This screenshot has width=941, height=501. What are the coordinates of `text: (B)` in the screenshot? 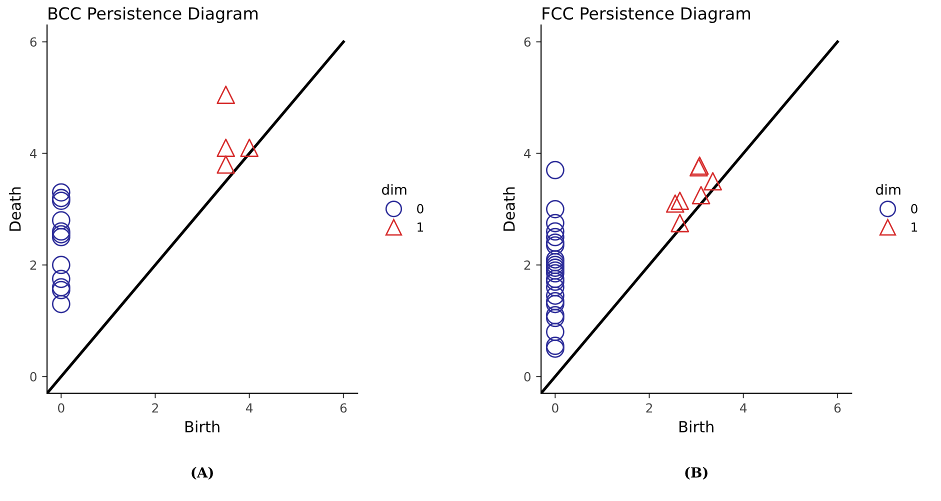 It's located at (696, 473).